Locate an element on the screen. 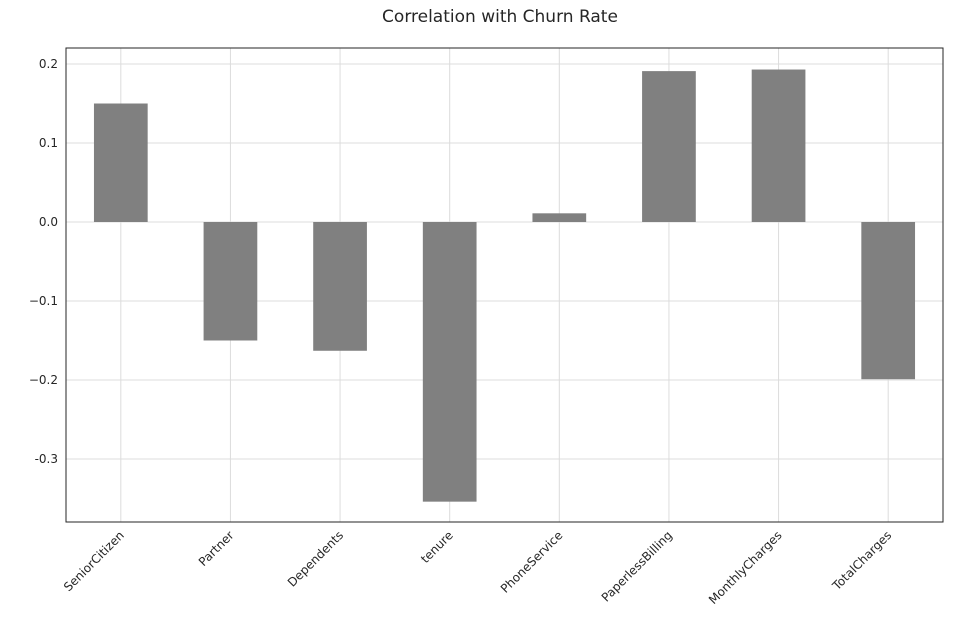  bar-partner is located at coordinates (230, 281).